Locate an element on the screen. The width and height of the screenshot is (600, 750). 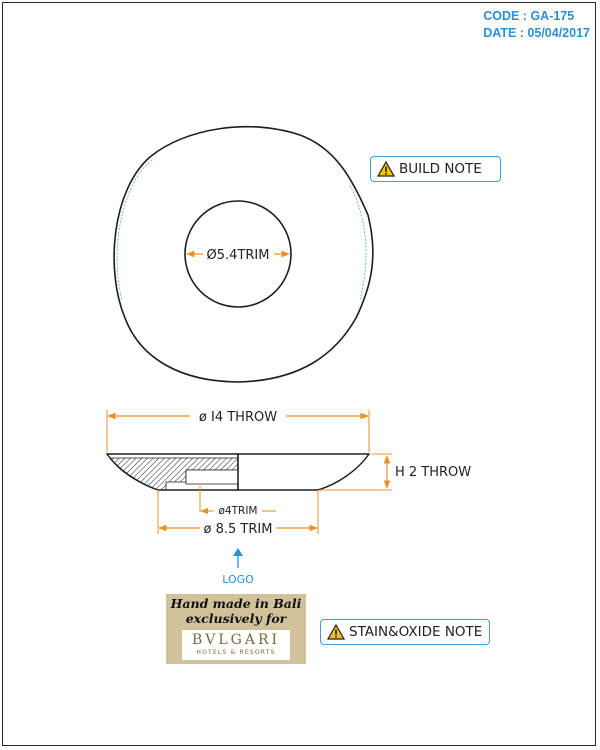
build-note-label: BUILD NOTE is located at coordinates (440, 169).